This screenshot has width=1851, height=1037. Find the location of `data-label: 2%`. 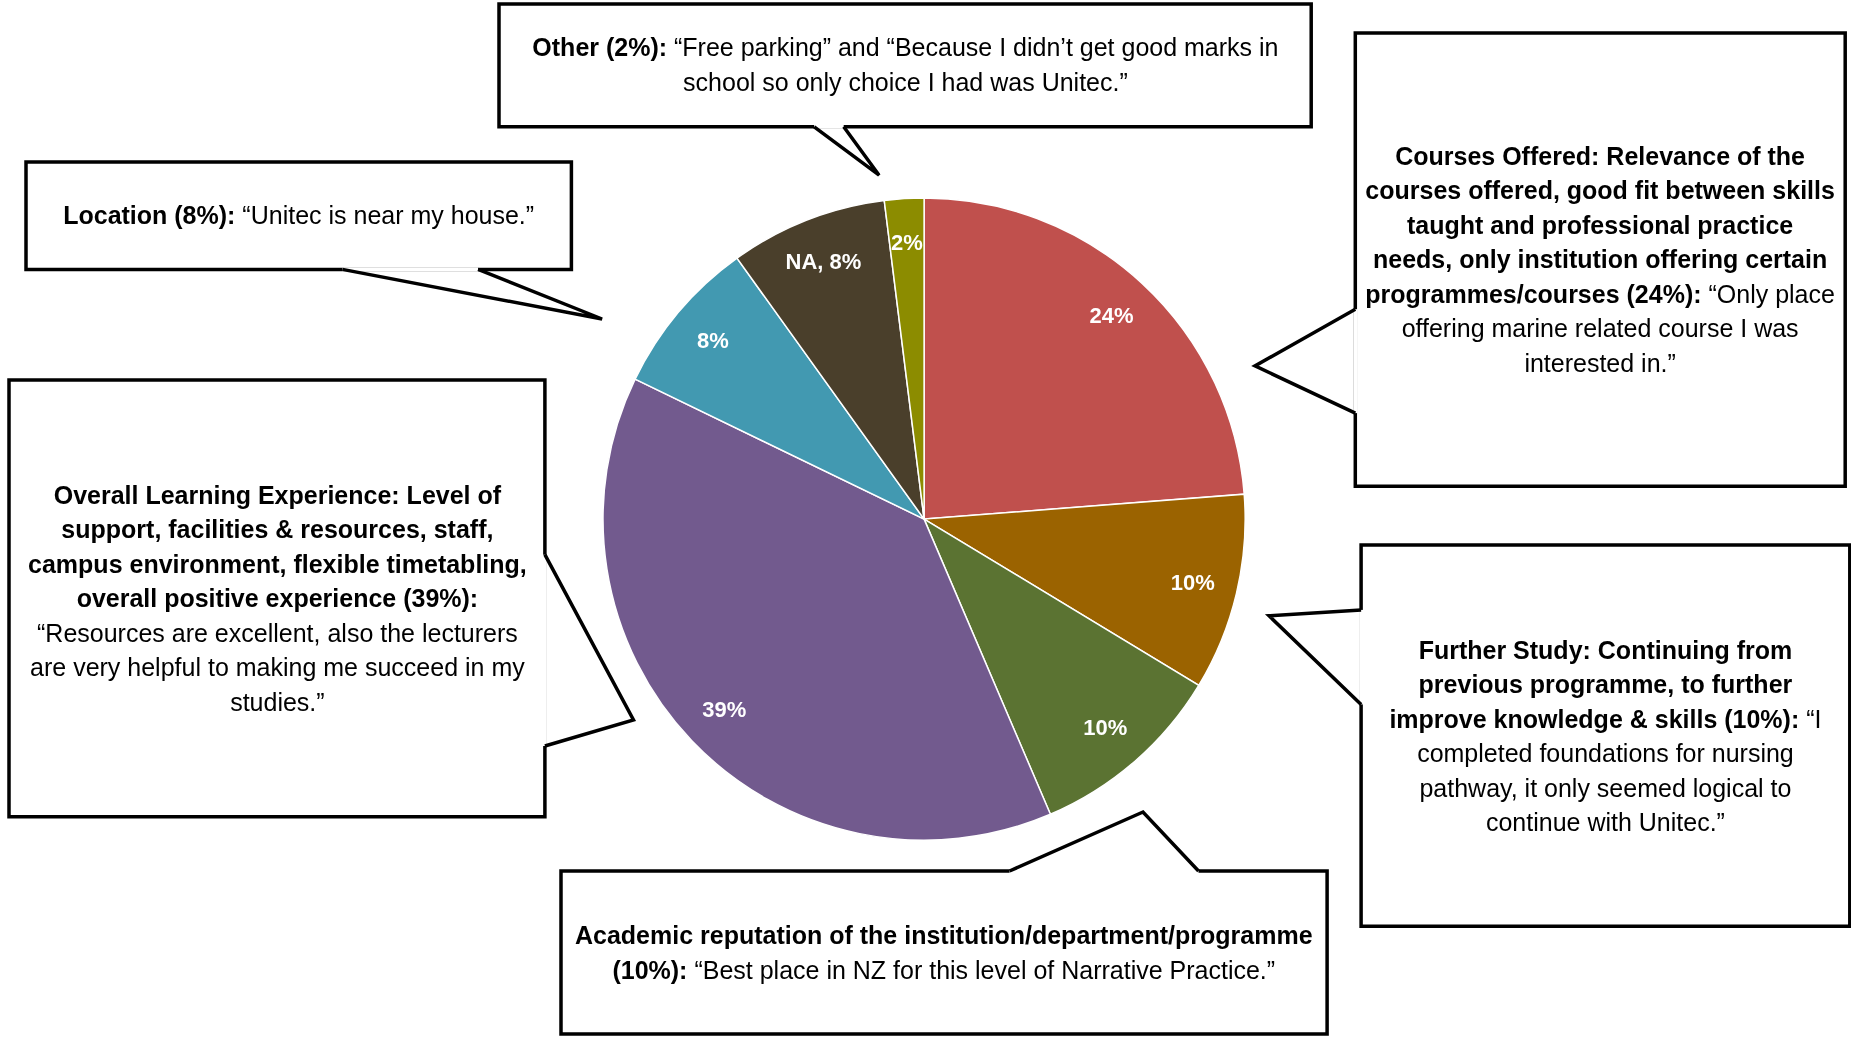

data-label: 2% is located at coordinates (907, 243).